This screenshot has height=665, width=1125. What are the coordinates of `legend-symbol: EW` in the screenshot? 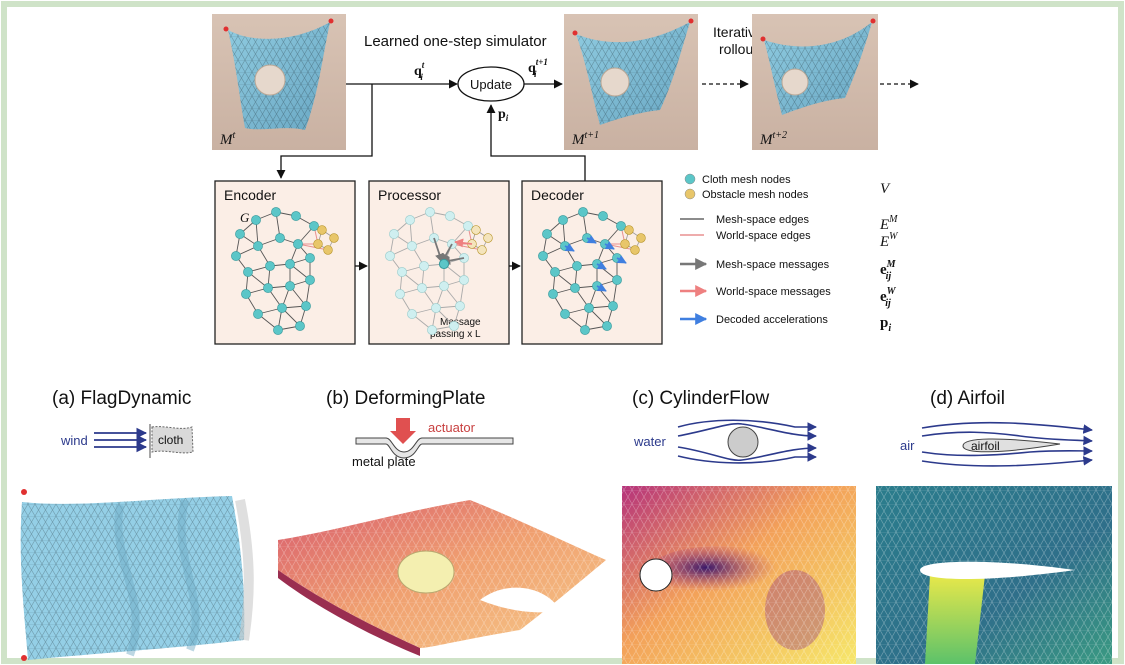 It's located at (889, 240).